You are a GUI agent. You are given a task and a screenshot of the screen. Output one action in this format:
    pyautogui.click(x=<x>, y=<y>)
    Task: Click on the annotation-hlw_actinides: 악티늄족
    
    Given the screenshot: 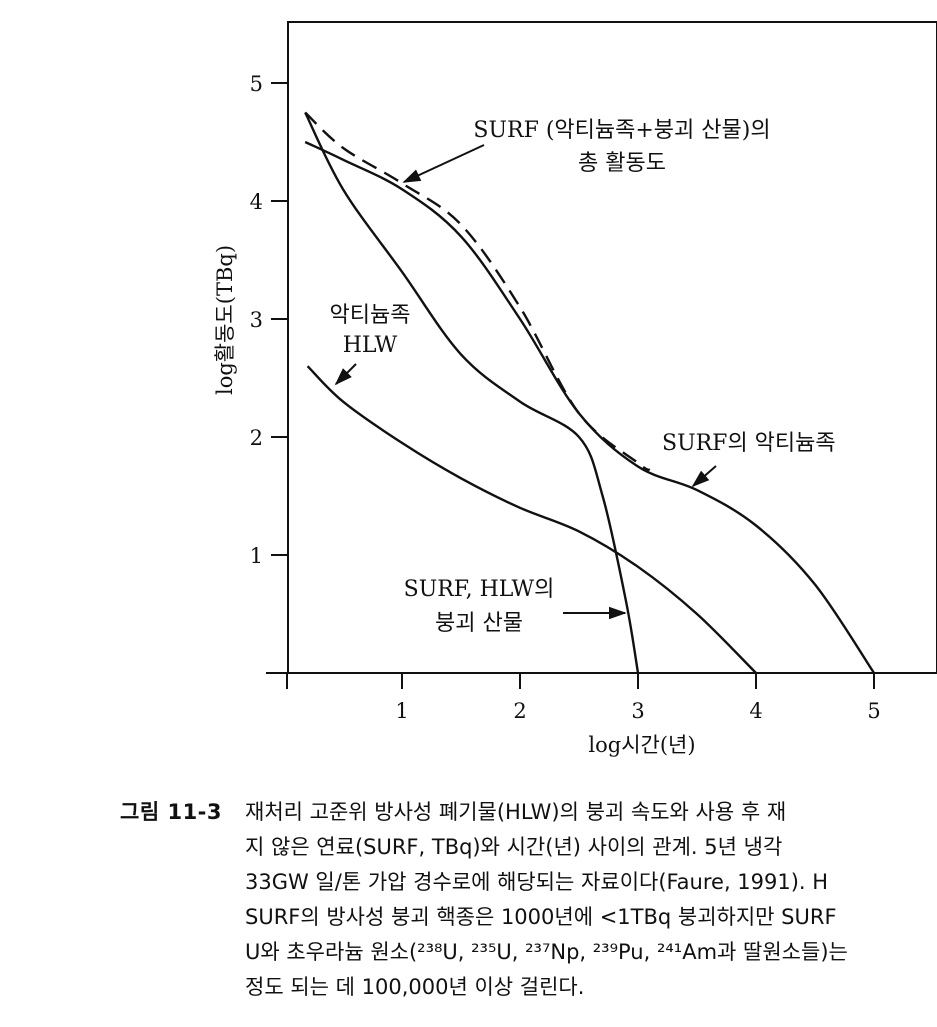 What is the action you would take?
    pyautogui.click(x=370, y=315)
    